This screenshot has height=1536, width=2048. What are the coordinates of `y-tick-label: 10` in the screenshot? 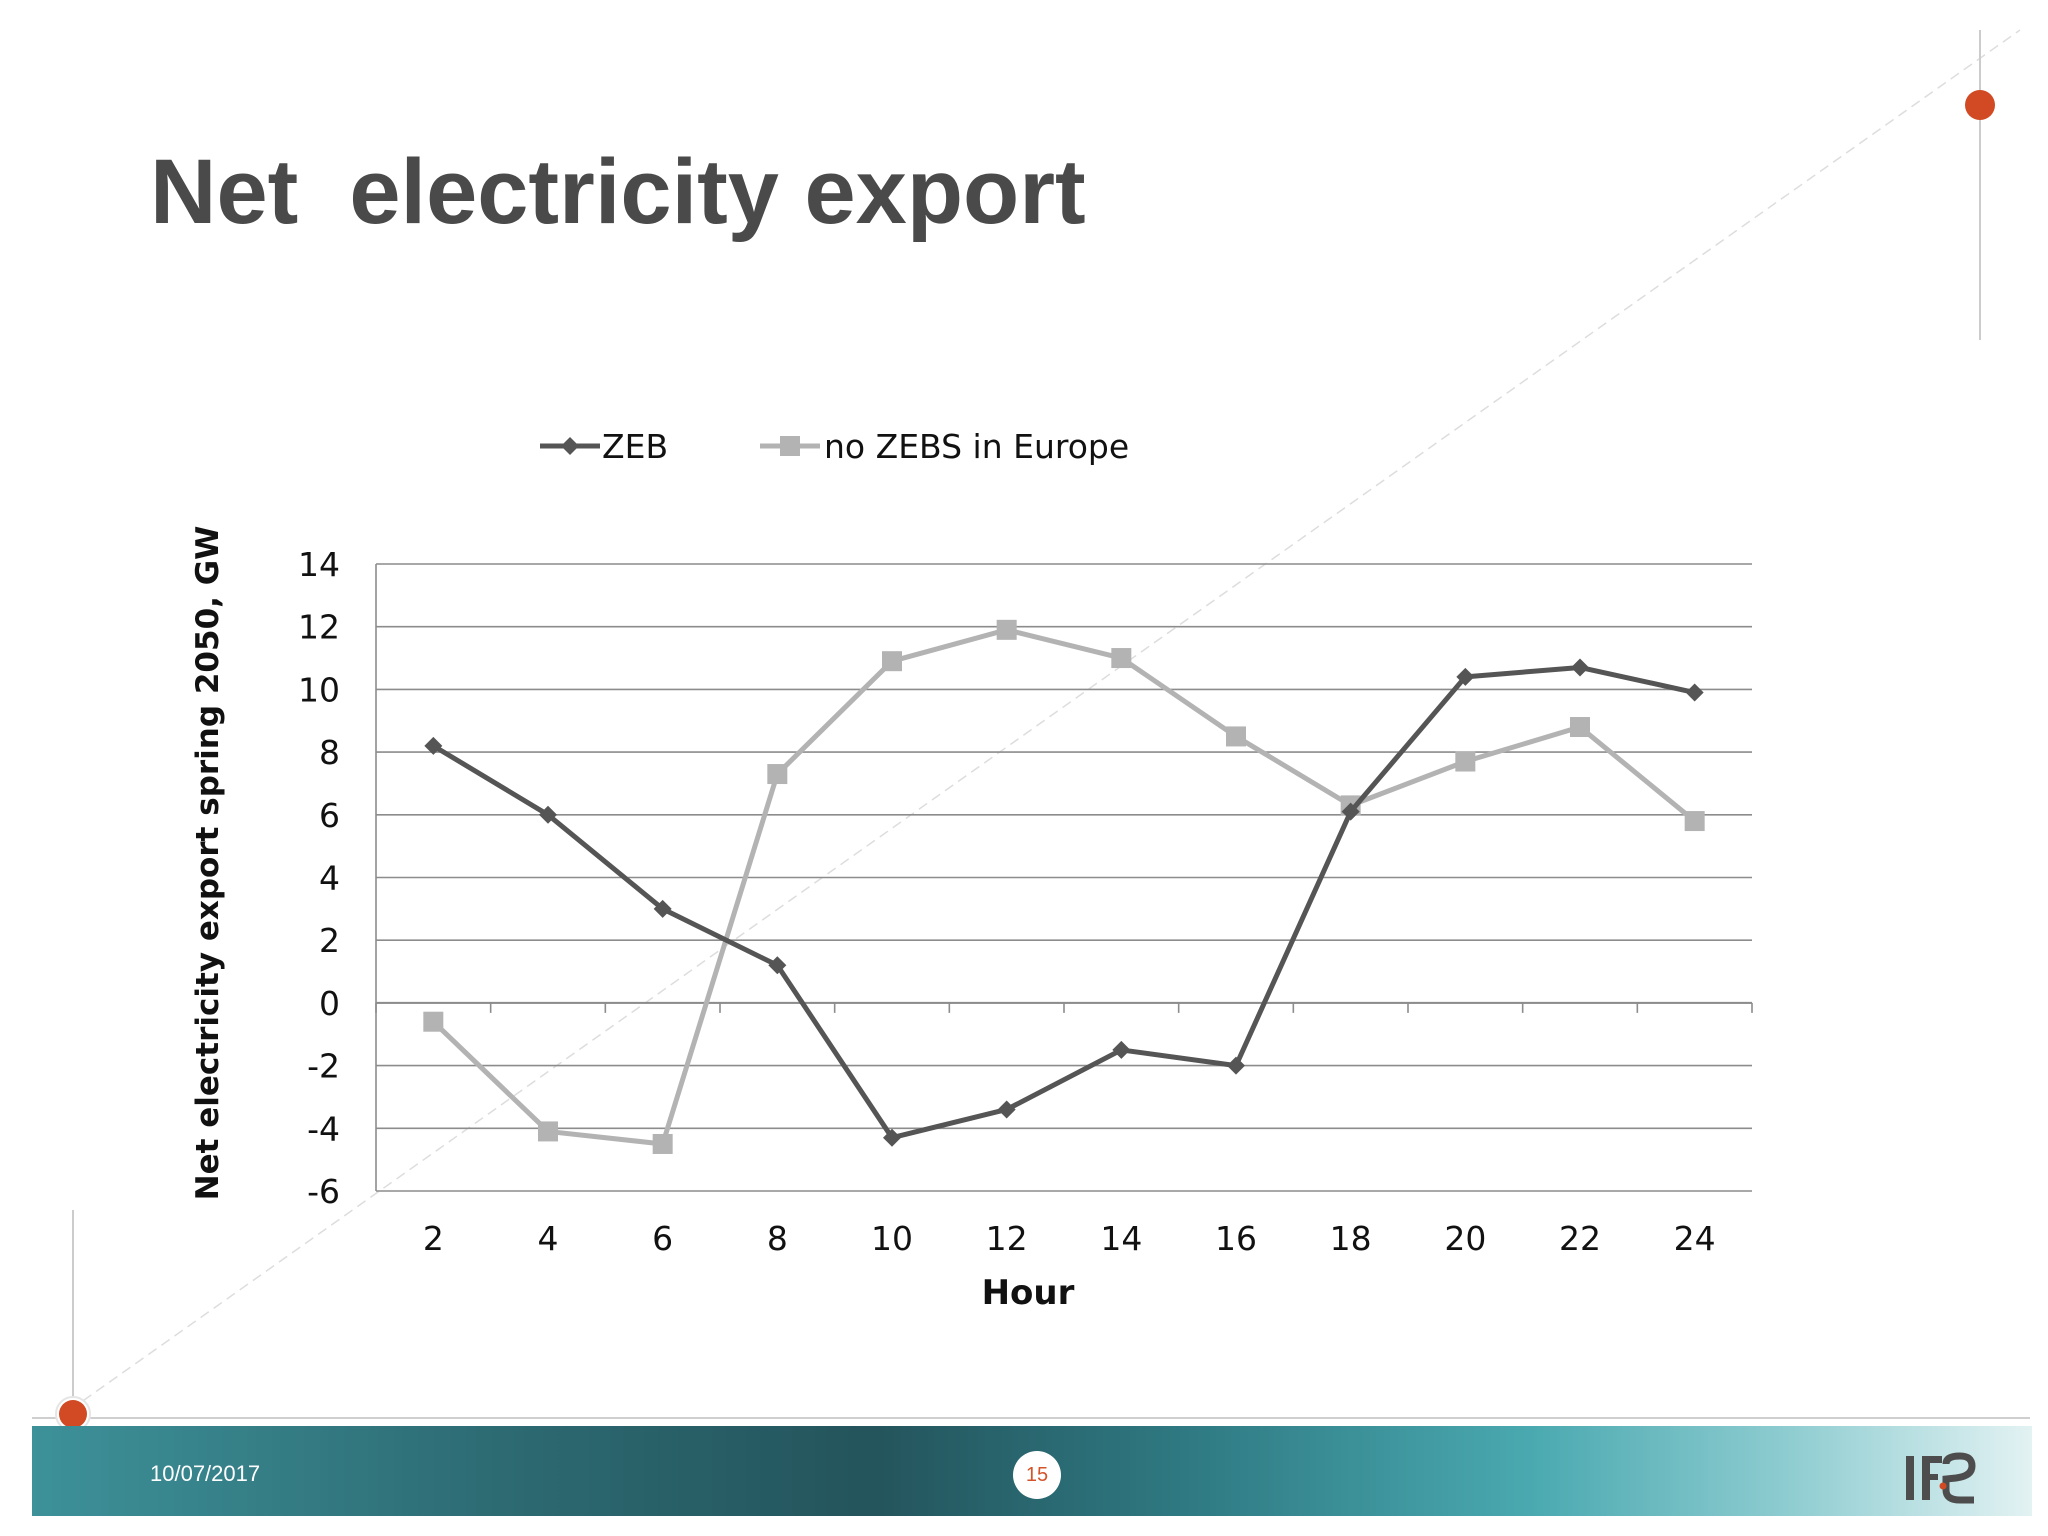 It's located at (319, 689).